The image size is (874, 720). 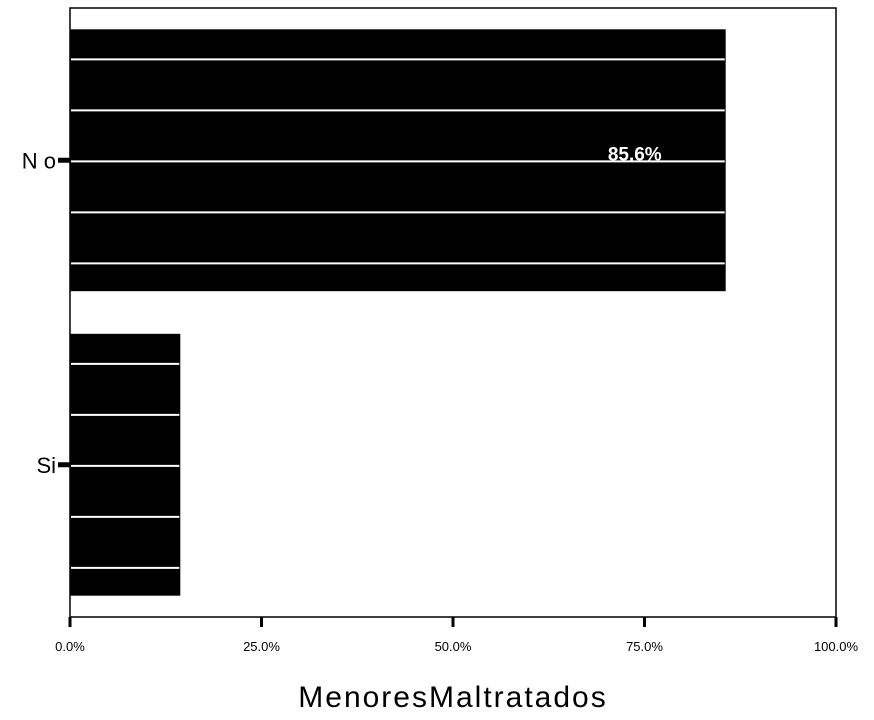 I want to click on x-tick-label: 75.0%, so click(x=644, y=646).